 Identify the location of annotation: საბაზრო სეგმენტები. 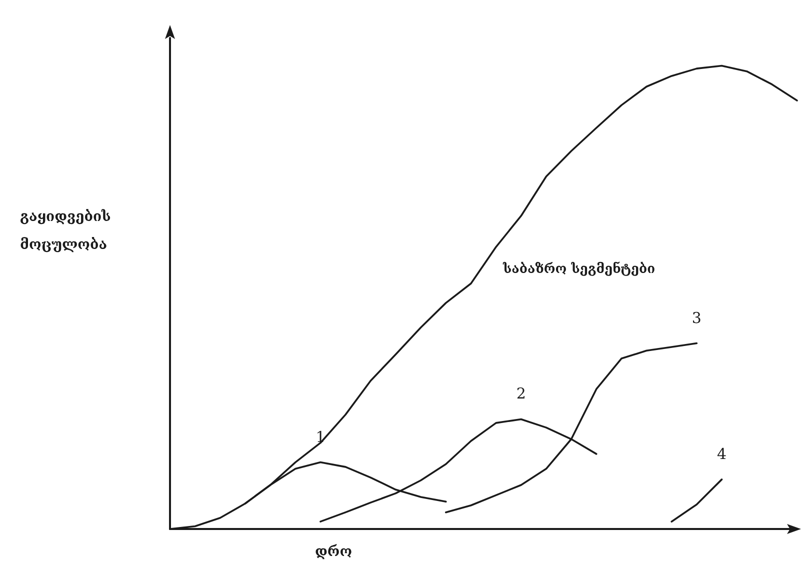
(579, 269).